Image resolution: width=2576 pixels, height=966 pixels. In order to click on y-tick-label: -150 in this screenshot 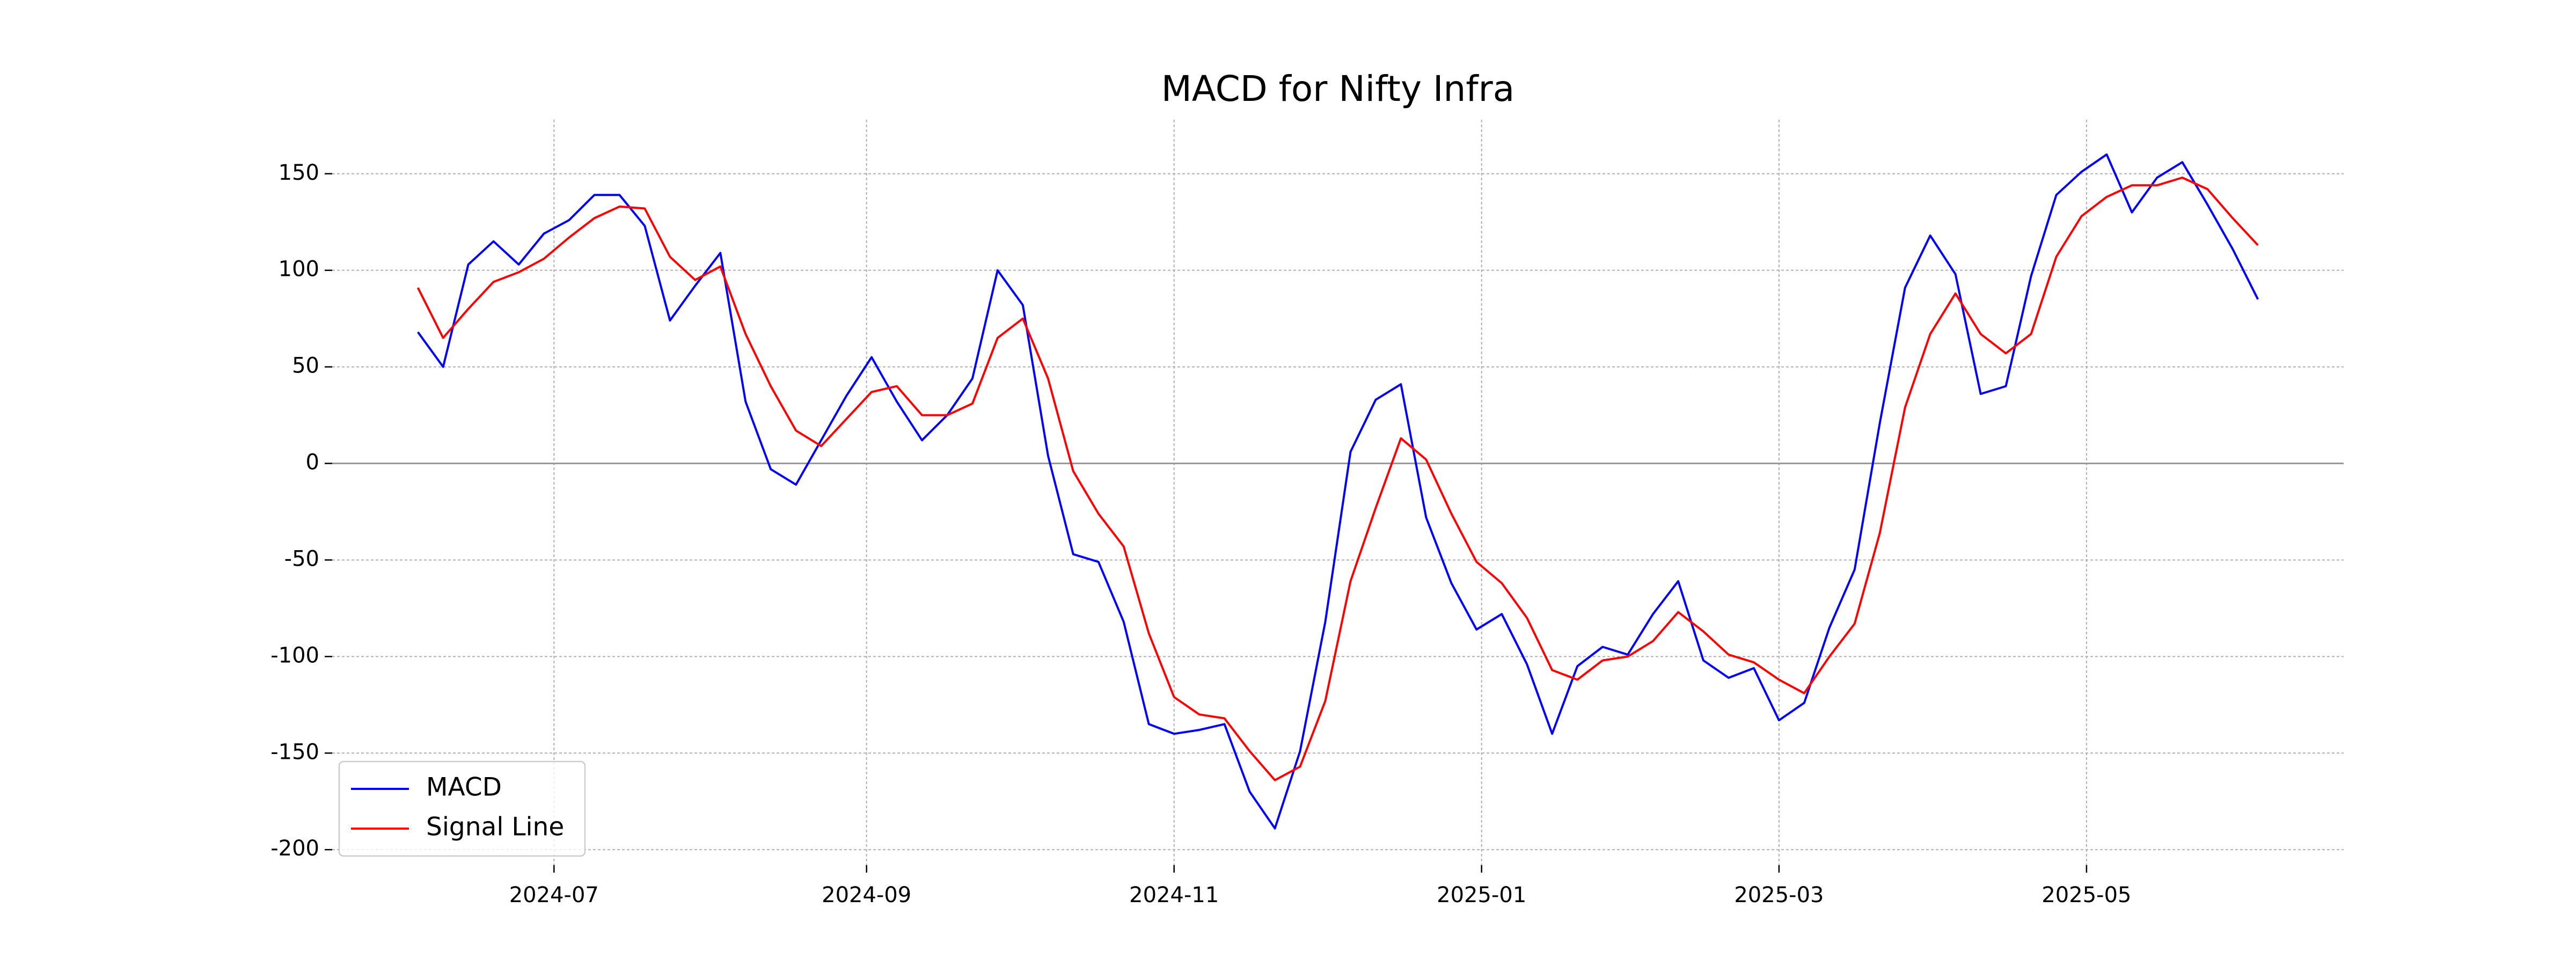, I will do `click(294, 752)`.